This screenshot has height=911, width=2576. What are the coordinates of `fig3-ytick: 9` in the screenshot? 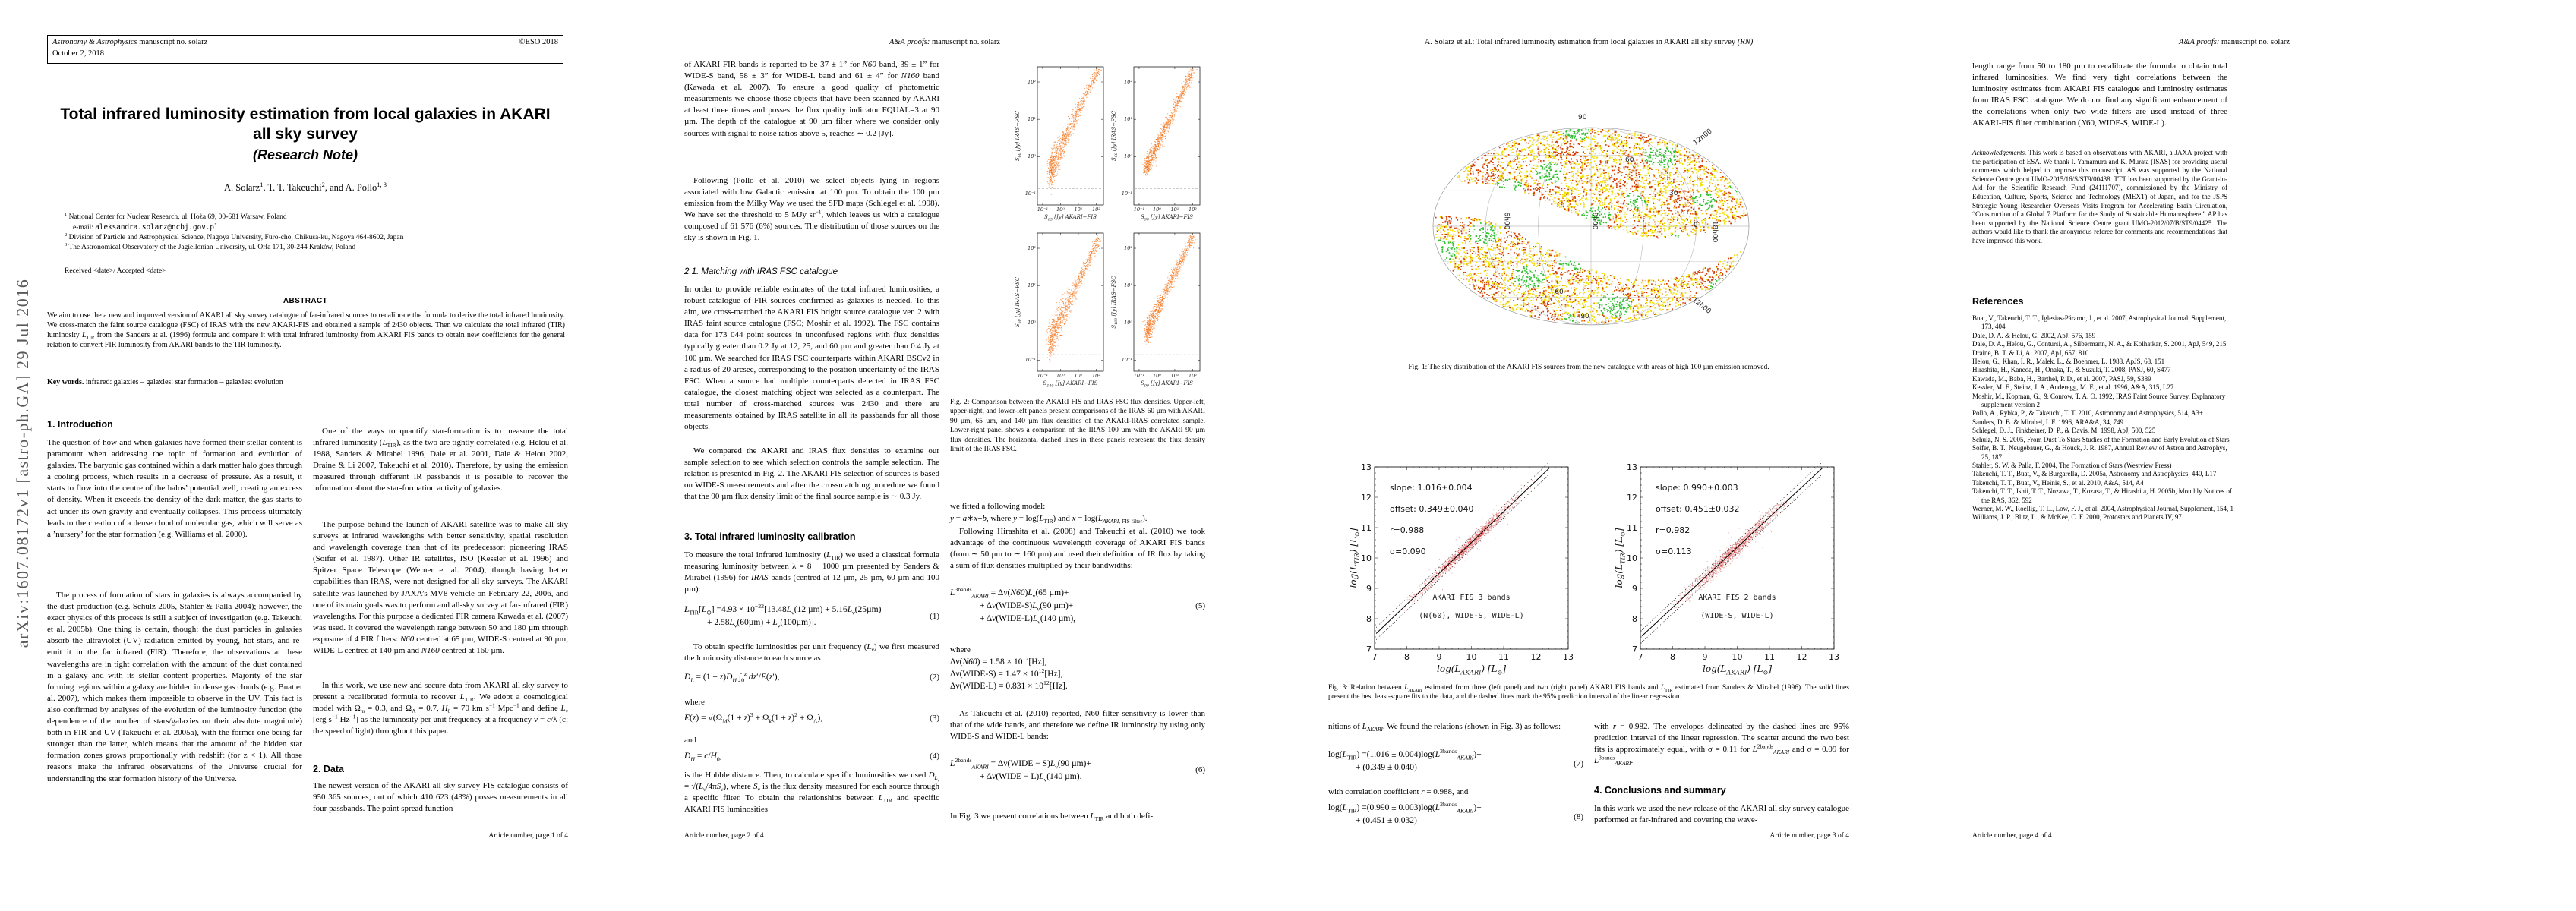 It's located at (1634, 589).